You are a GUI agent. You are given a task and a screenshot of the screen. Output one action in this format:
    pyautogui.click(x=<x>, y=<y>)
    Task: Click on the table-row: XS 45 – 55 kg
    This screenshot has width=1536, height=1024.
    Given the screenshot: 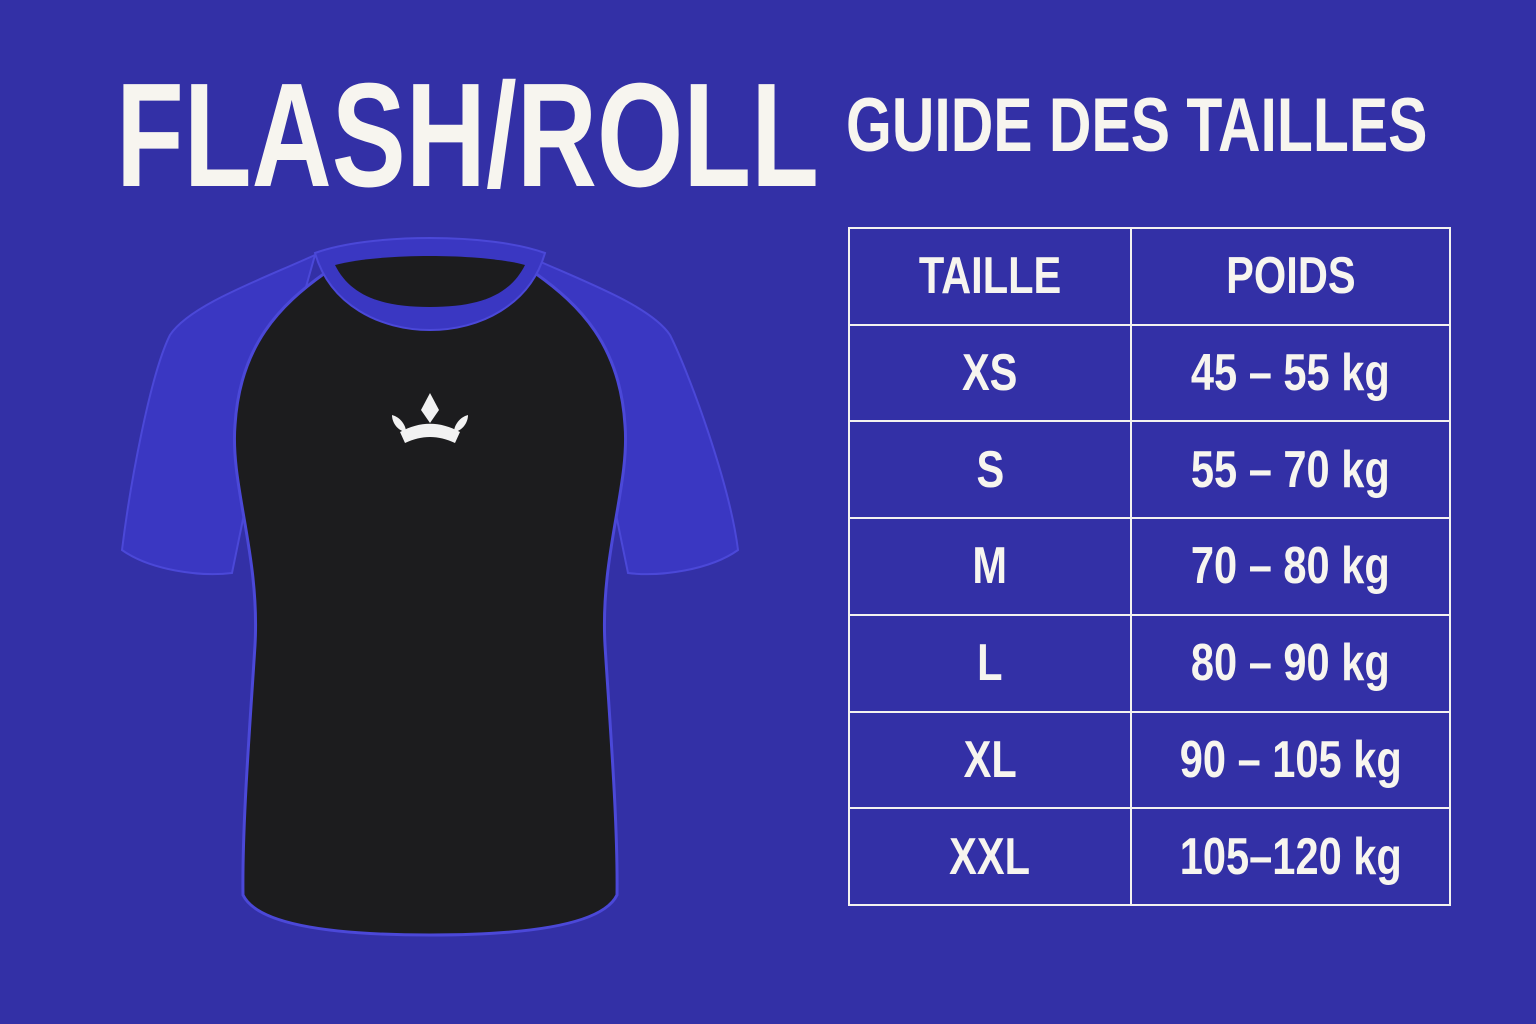 What is the action you would take?
    pyautogui.click(x=1149, y=373)
    